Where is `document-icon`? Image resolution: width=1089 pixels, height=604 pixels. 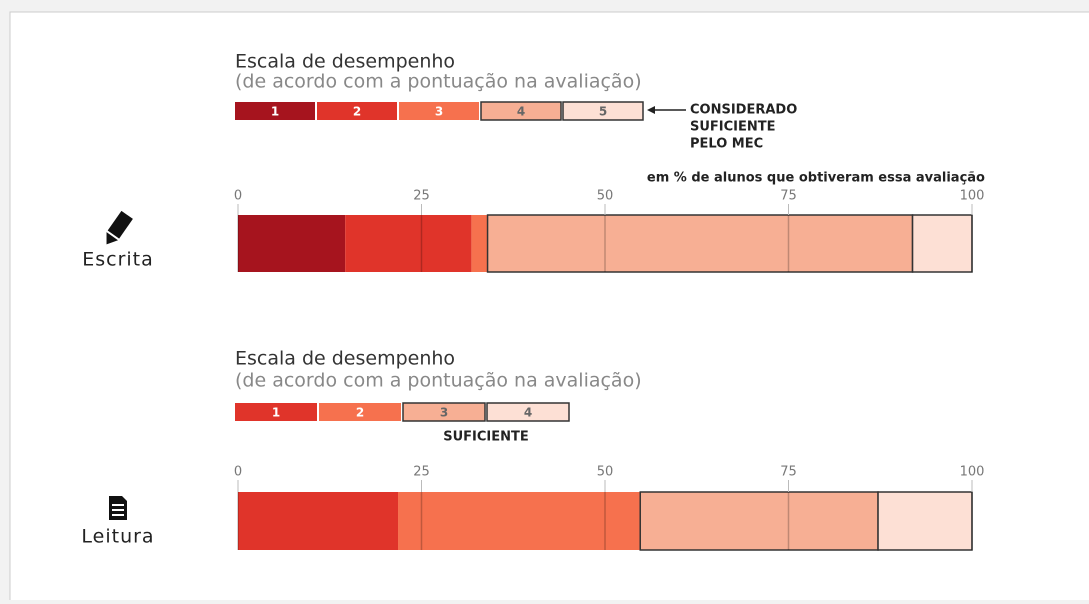
document-icon is located at coordinates (118, 508).